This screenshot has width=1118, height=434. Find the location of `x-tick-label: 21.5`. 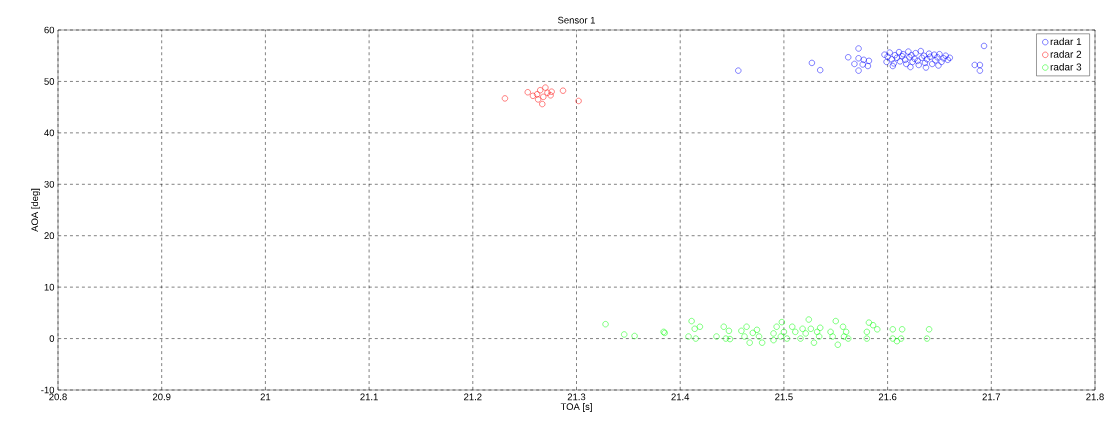

x-tick-label: 21.5 is located at coordinates (784, 397).